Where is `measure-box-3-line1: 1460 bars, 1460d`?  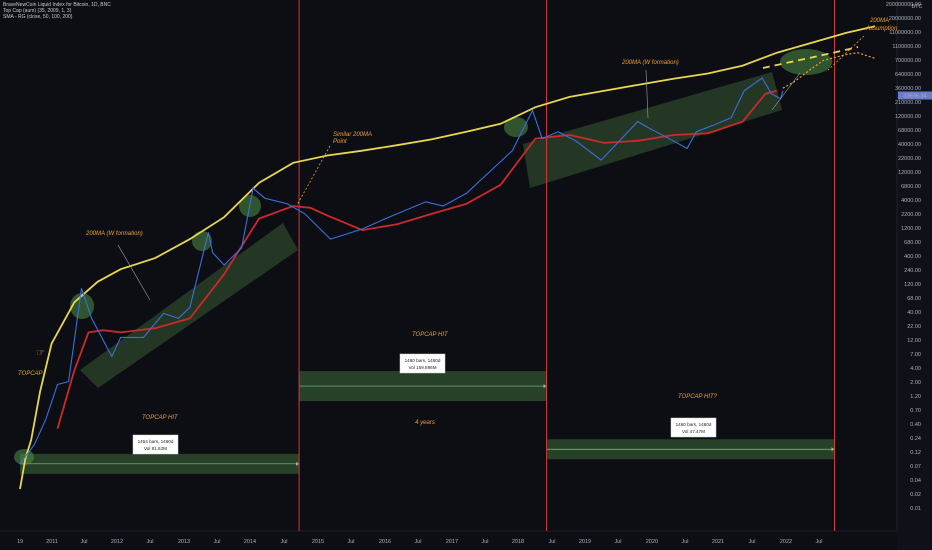
measure-box-3-line1: 1460 bars, 1460d is located at coordinates (694, 424).